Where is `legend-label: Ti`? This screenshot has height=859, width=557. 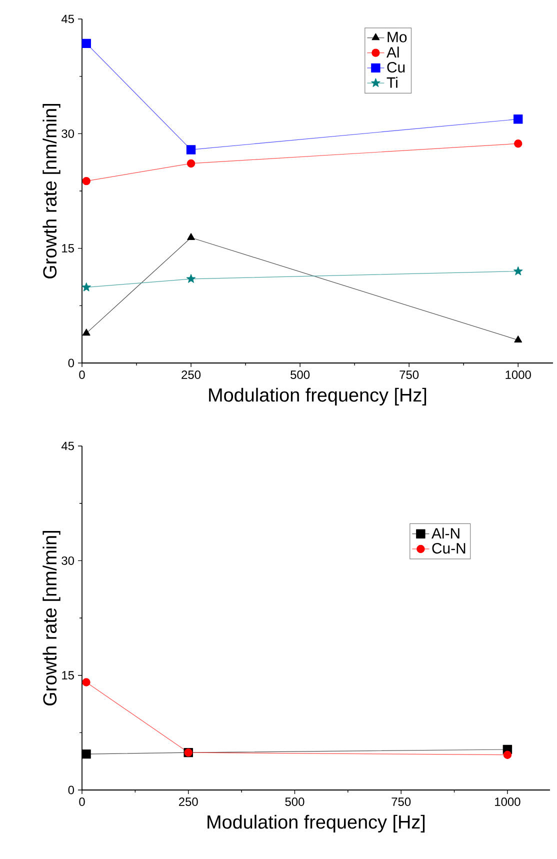
legend-label: Ti is located at coordinates (392, 82).